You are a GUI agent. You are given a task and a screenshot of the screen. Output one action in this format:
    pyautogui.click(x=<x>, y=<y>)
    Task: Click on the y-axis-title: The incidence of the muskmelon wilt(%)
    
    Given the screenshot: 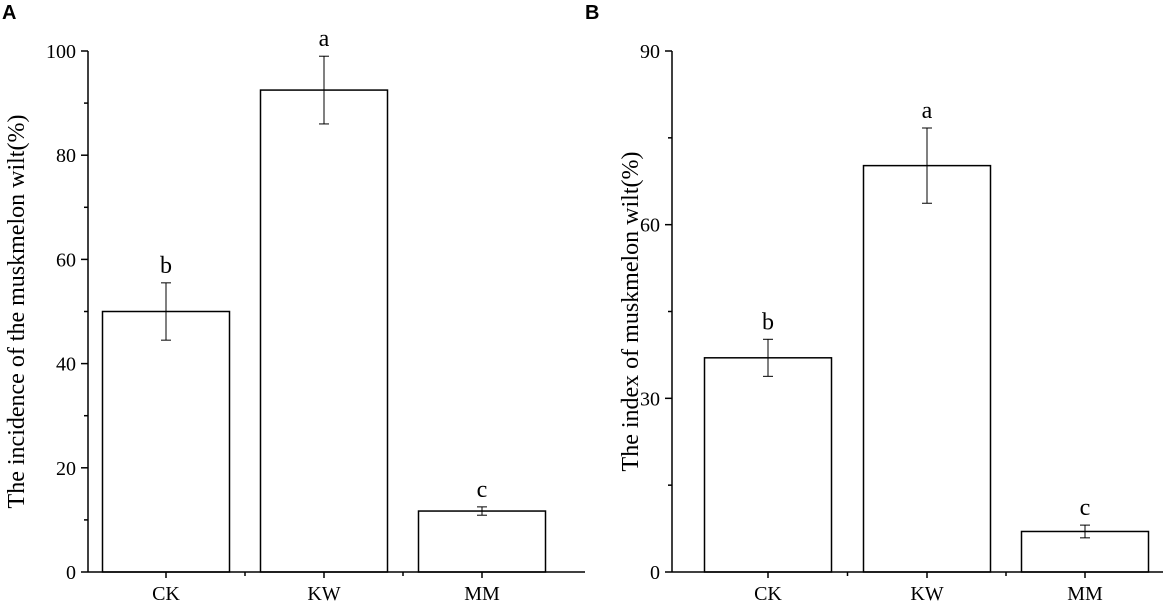 What is the action you would take?
    pyautogui.click(x=17, y=312)
    